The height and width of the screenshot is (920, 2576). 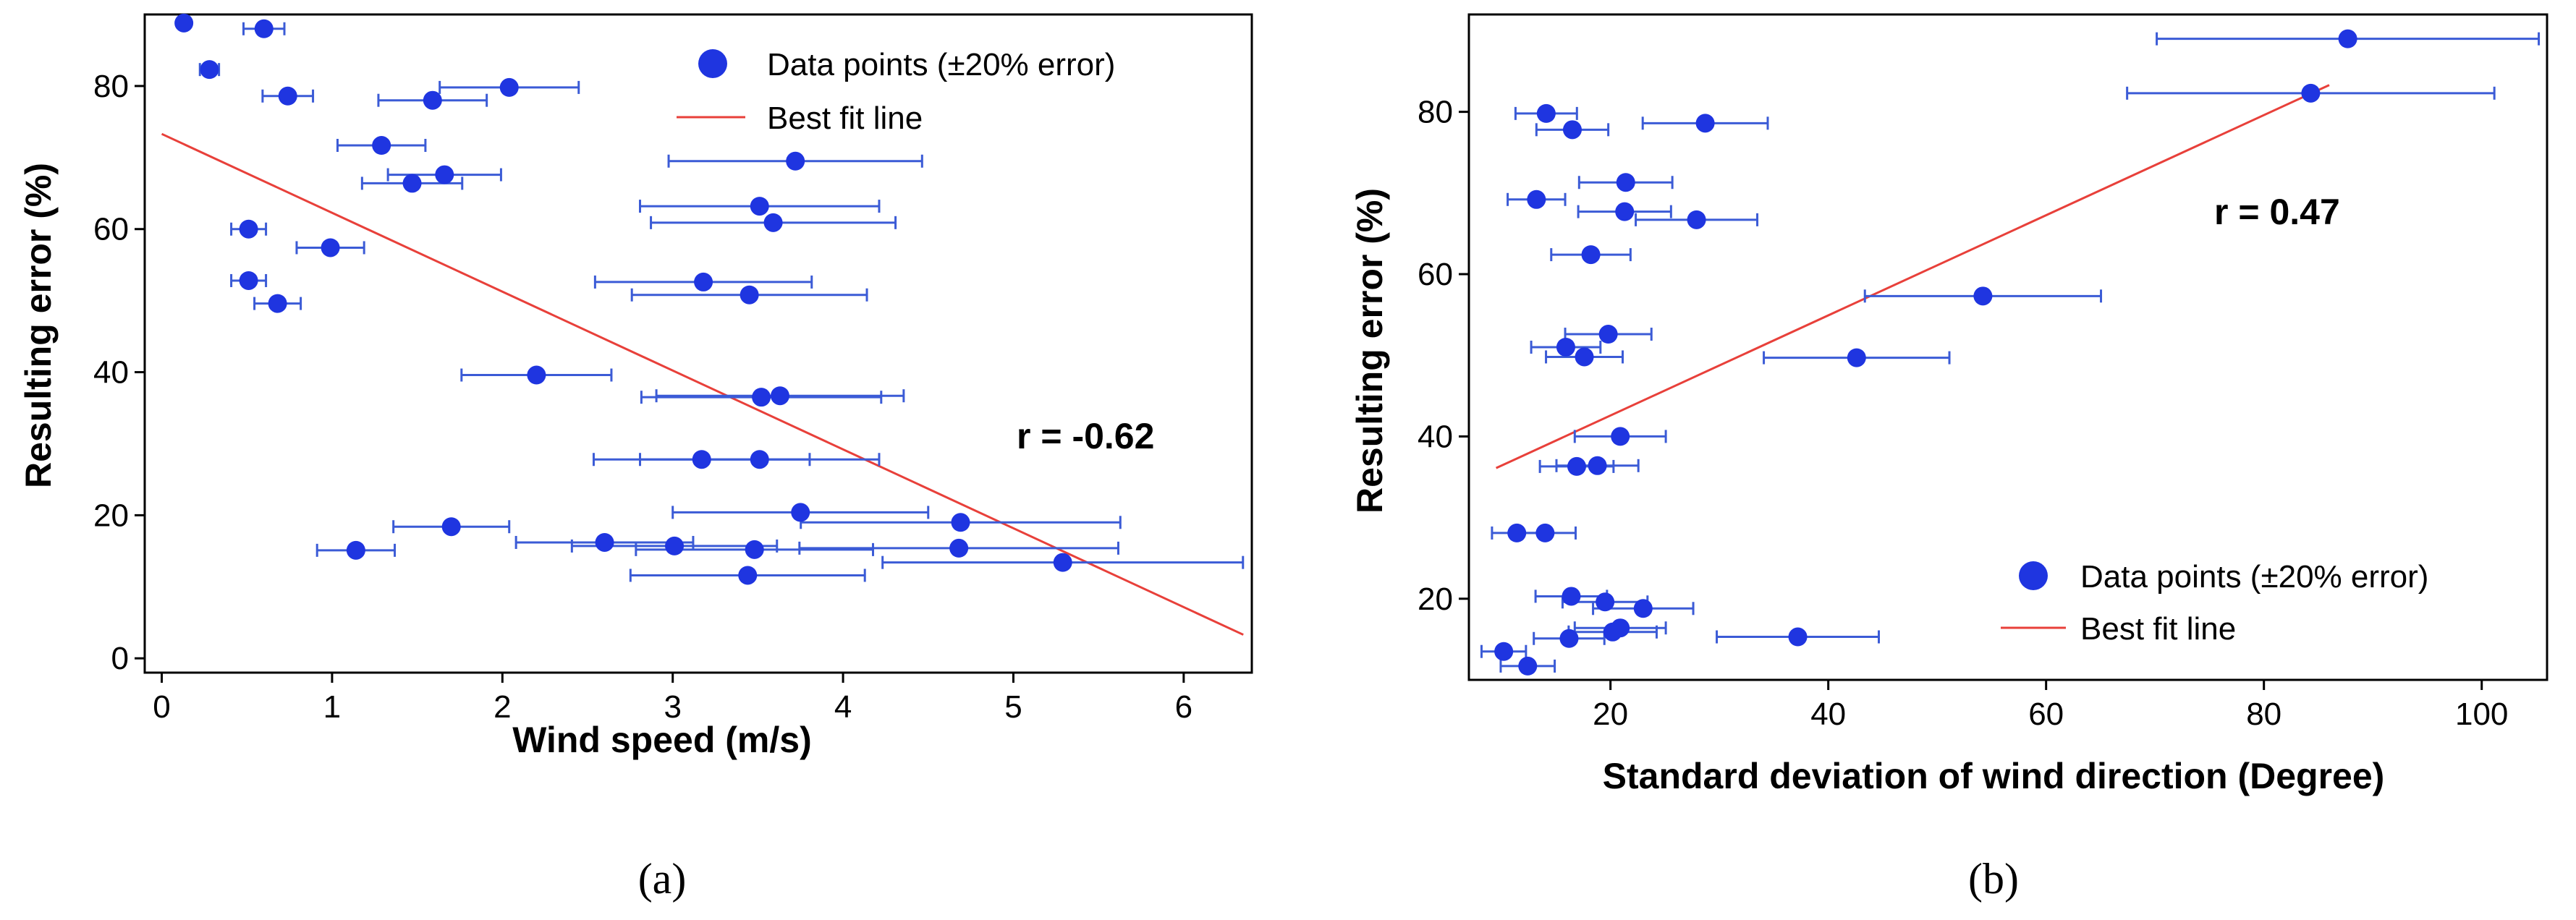 What do you see at coordinates (2277, 212) in the screenshot?
I see `correlation-annotation-b: r = 0.47` at bounding box center [2277, 212].